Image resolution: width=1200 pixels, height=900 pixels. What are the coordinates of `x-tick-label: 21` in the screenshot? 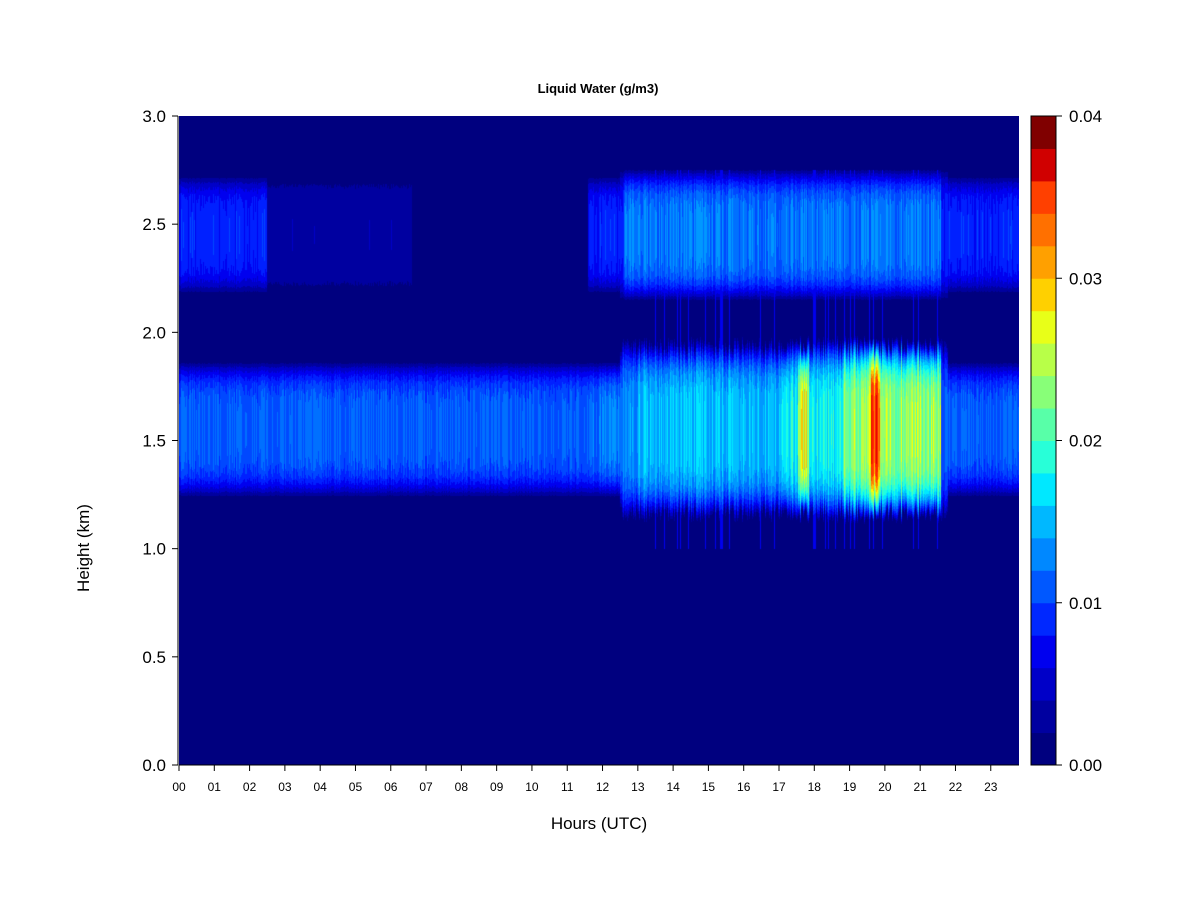 It's located at (920, 787).